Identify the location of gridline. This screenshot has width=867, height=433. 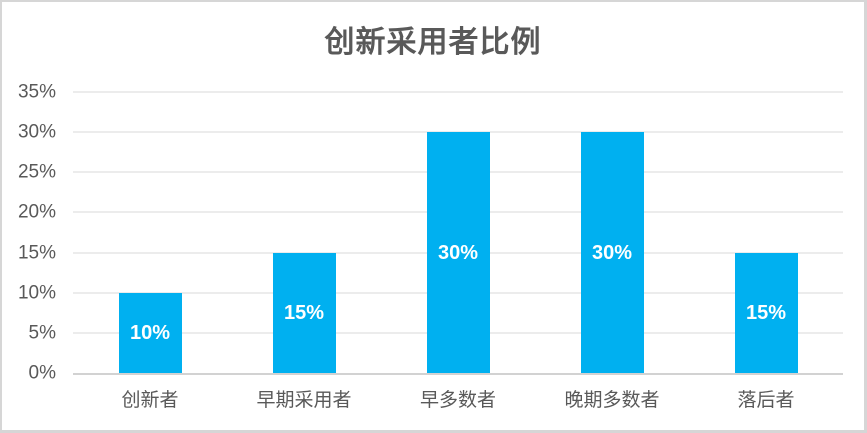
(458, 92).